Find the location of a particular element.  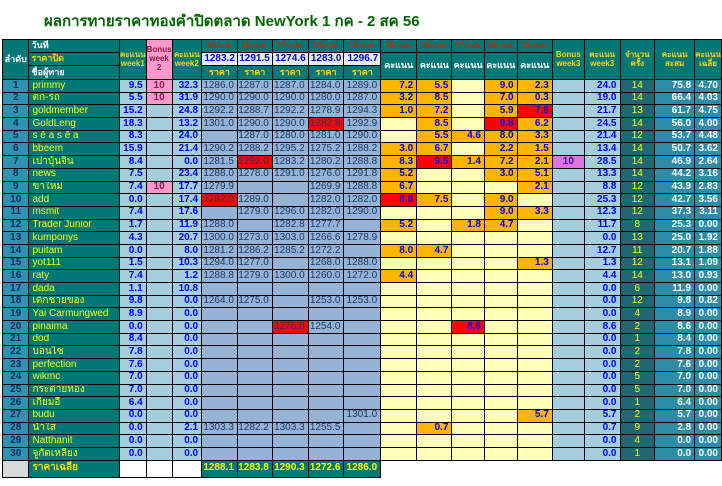

price-cell: 1292.9 is located at coordinates (362, 124).